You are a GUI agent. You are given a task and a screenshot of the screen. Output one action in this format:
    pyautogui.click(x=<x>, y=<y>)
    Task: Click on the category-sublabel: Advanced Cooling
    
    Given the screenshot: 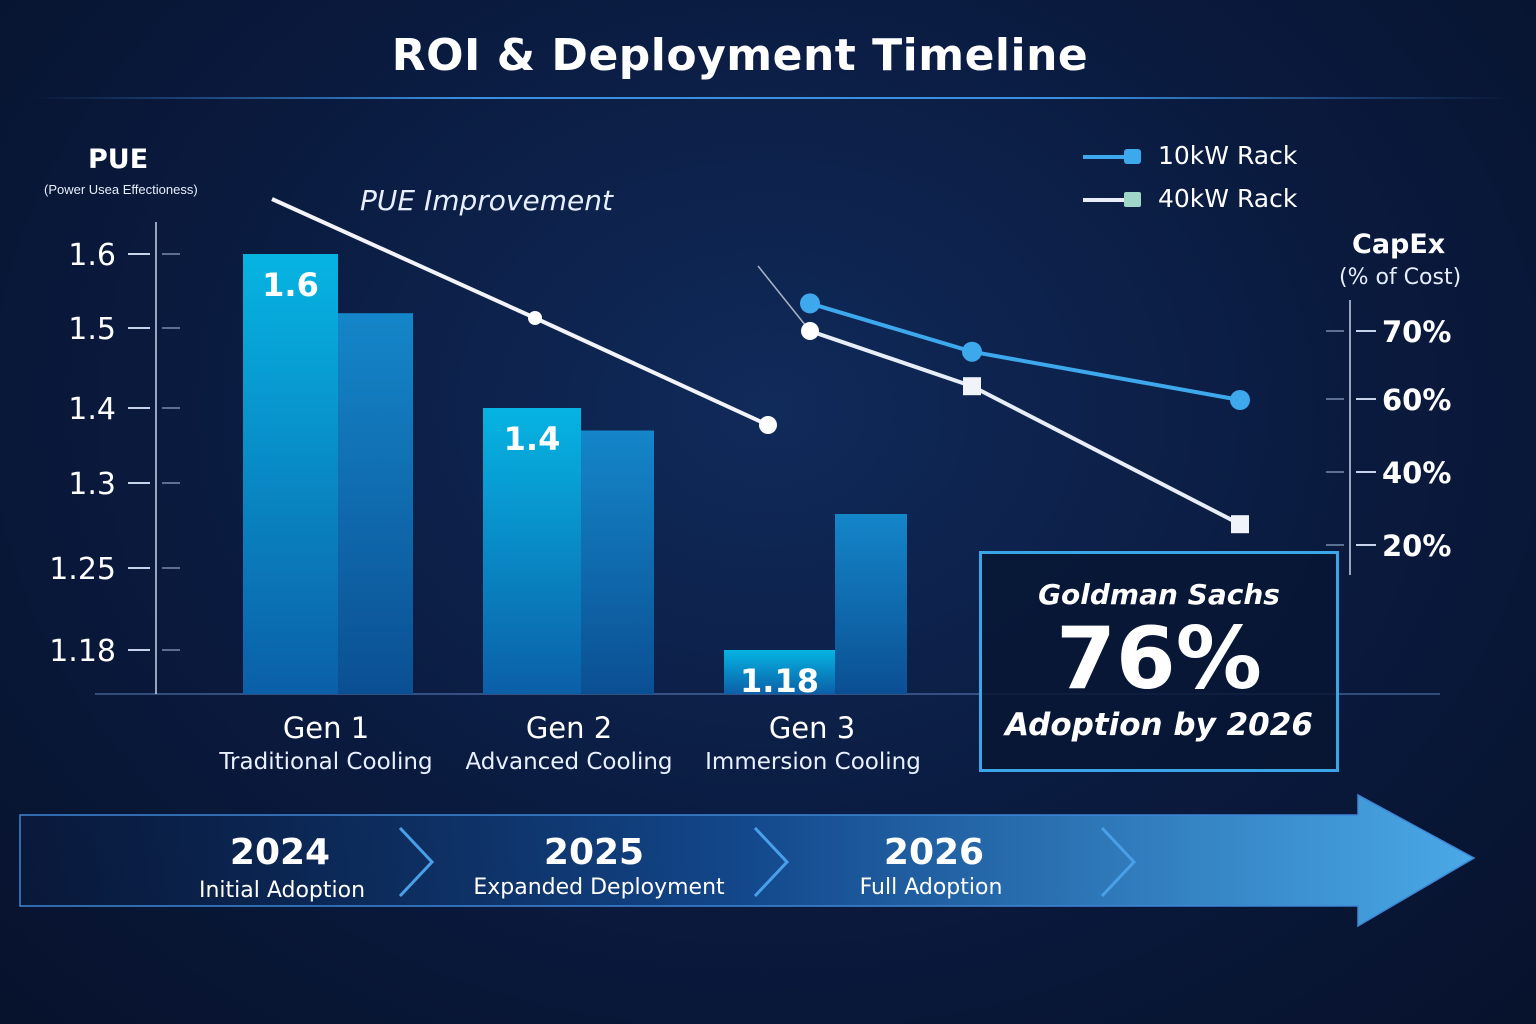 What is the action you would take?
    pyautogui.click(x=569, y=762)
    